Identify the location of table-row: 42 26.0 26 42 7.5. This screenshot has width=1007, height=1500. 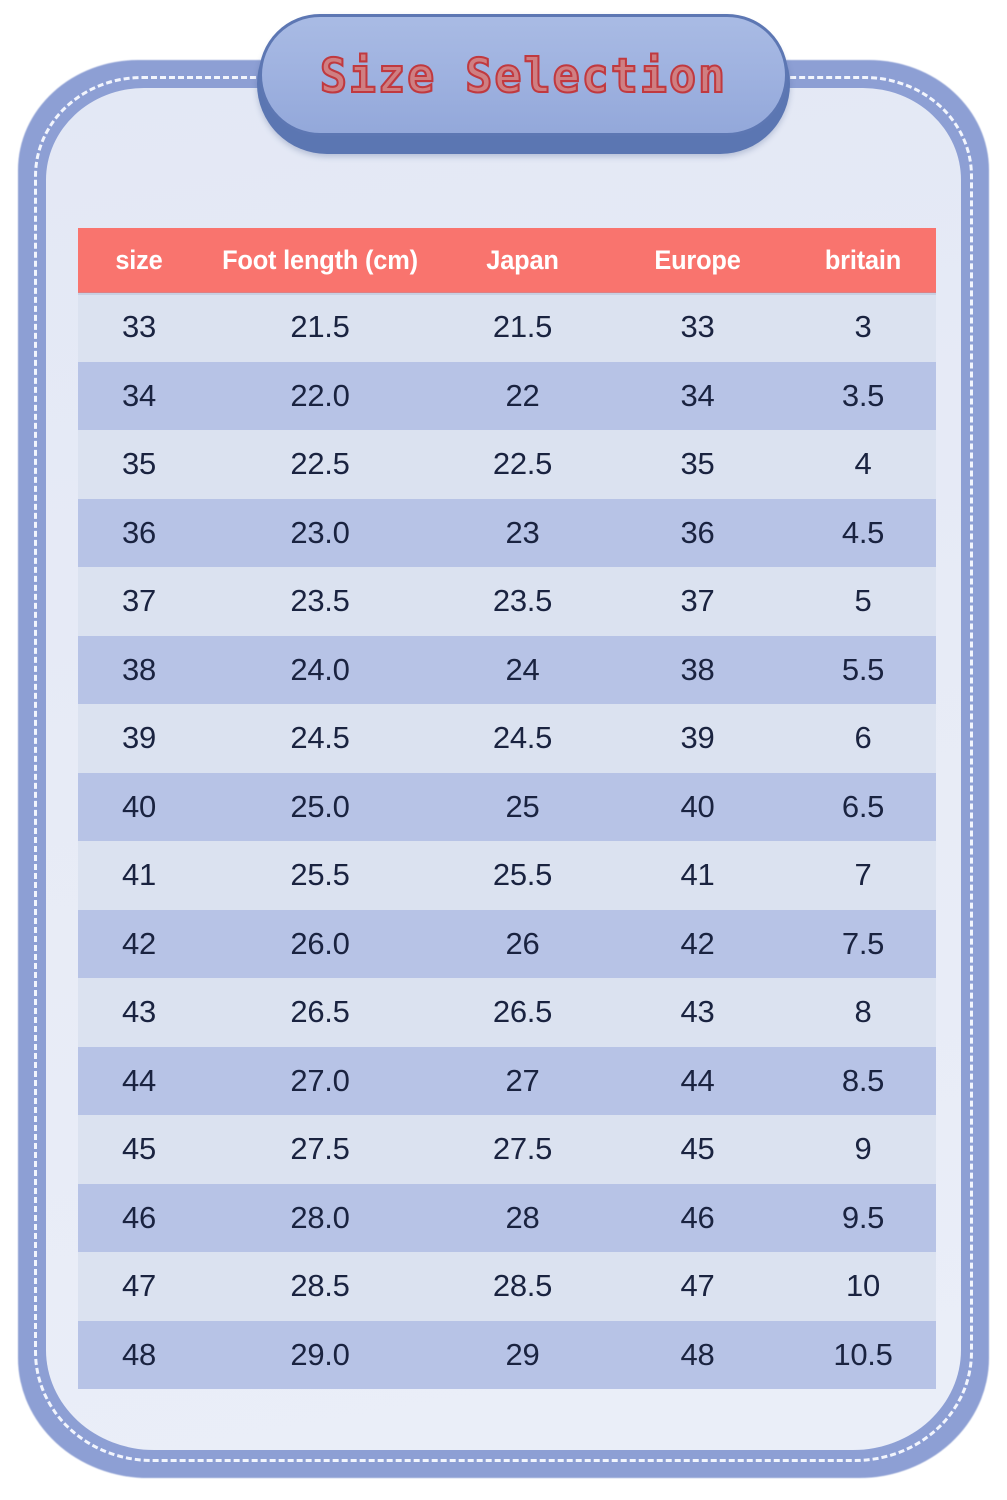
(507, 943).